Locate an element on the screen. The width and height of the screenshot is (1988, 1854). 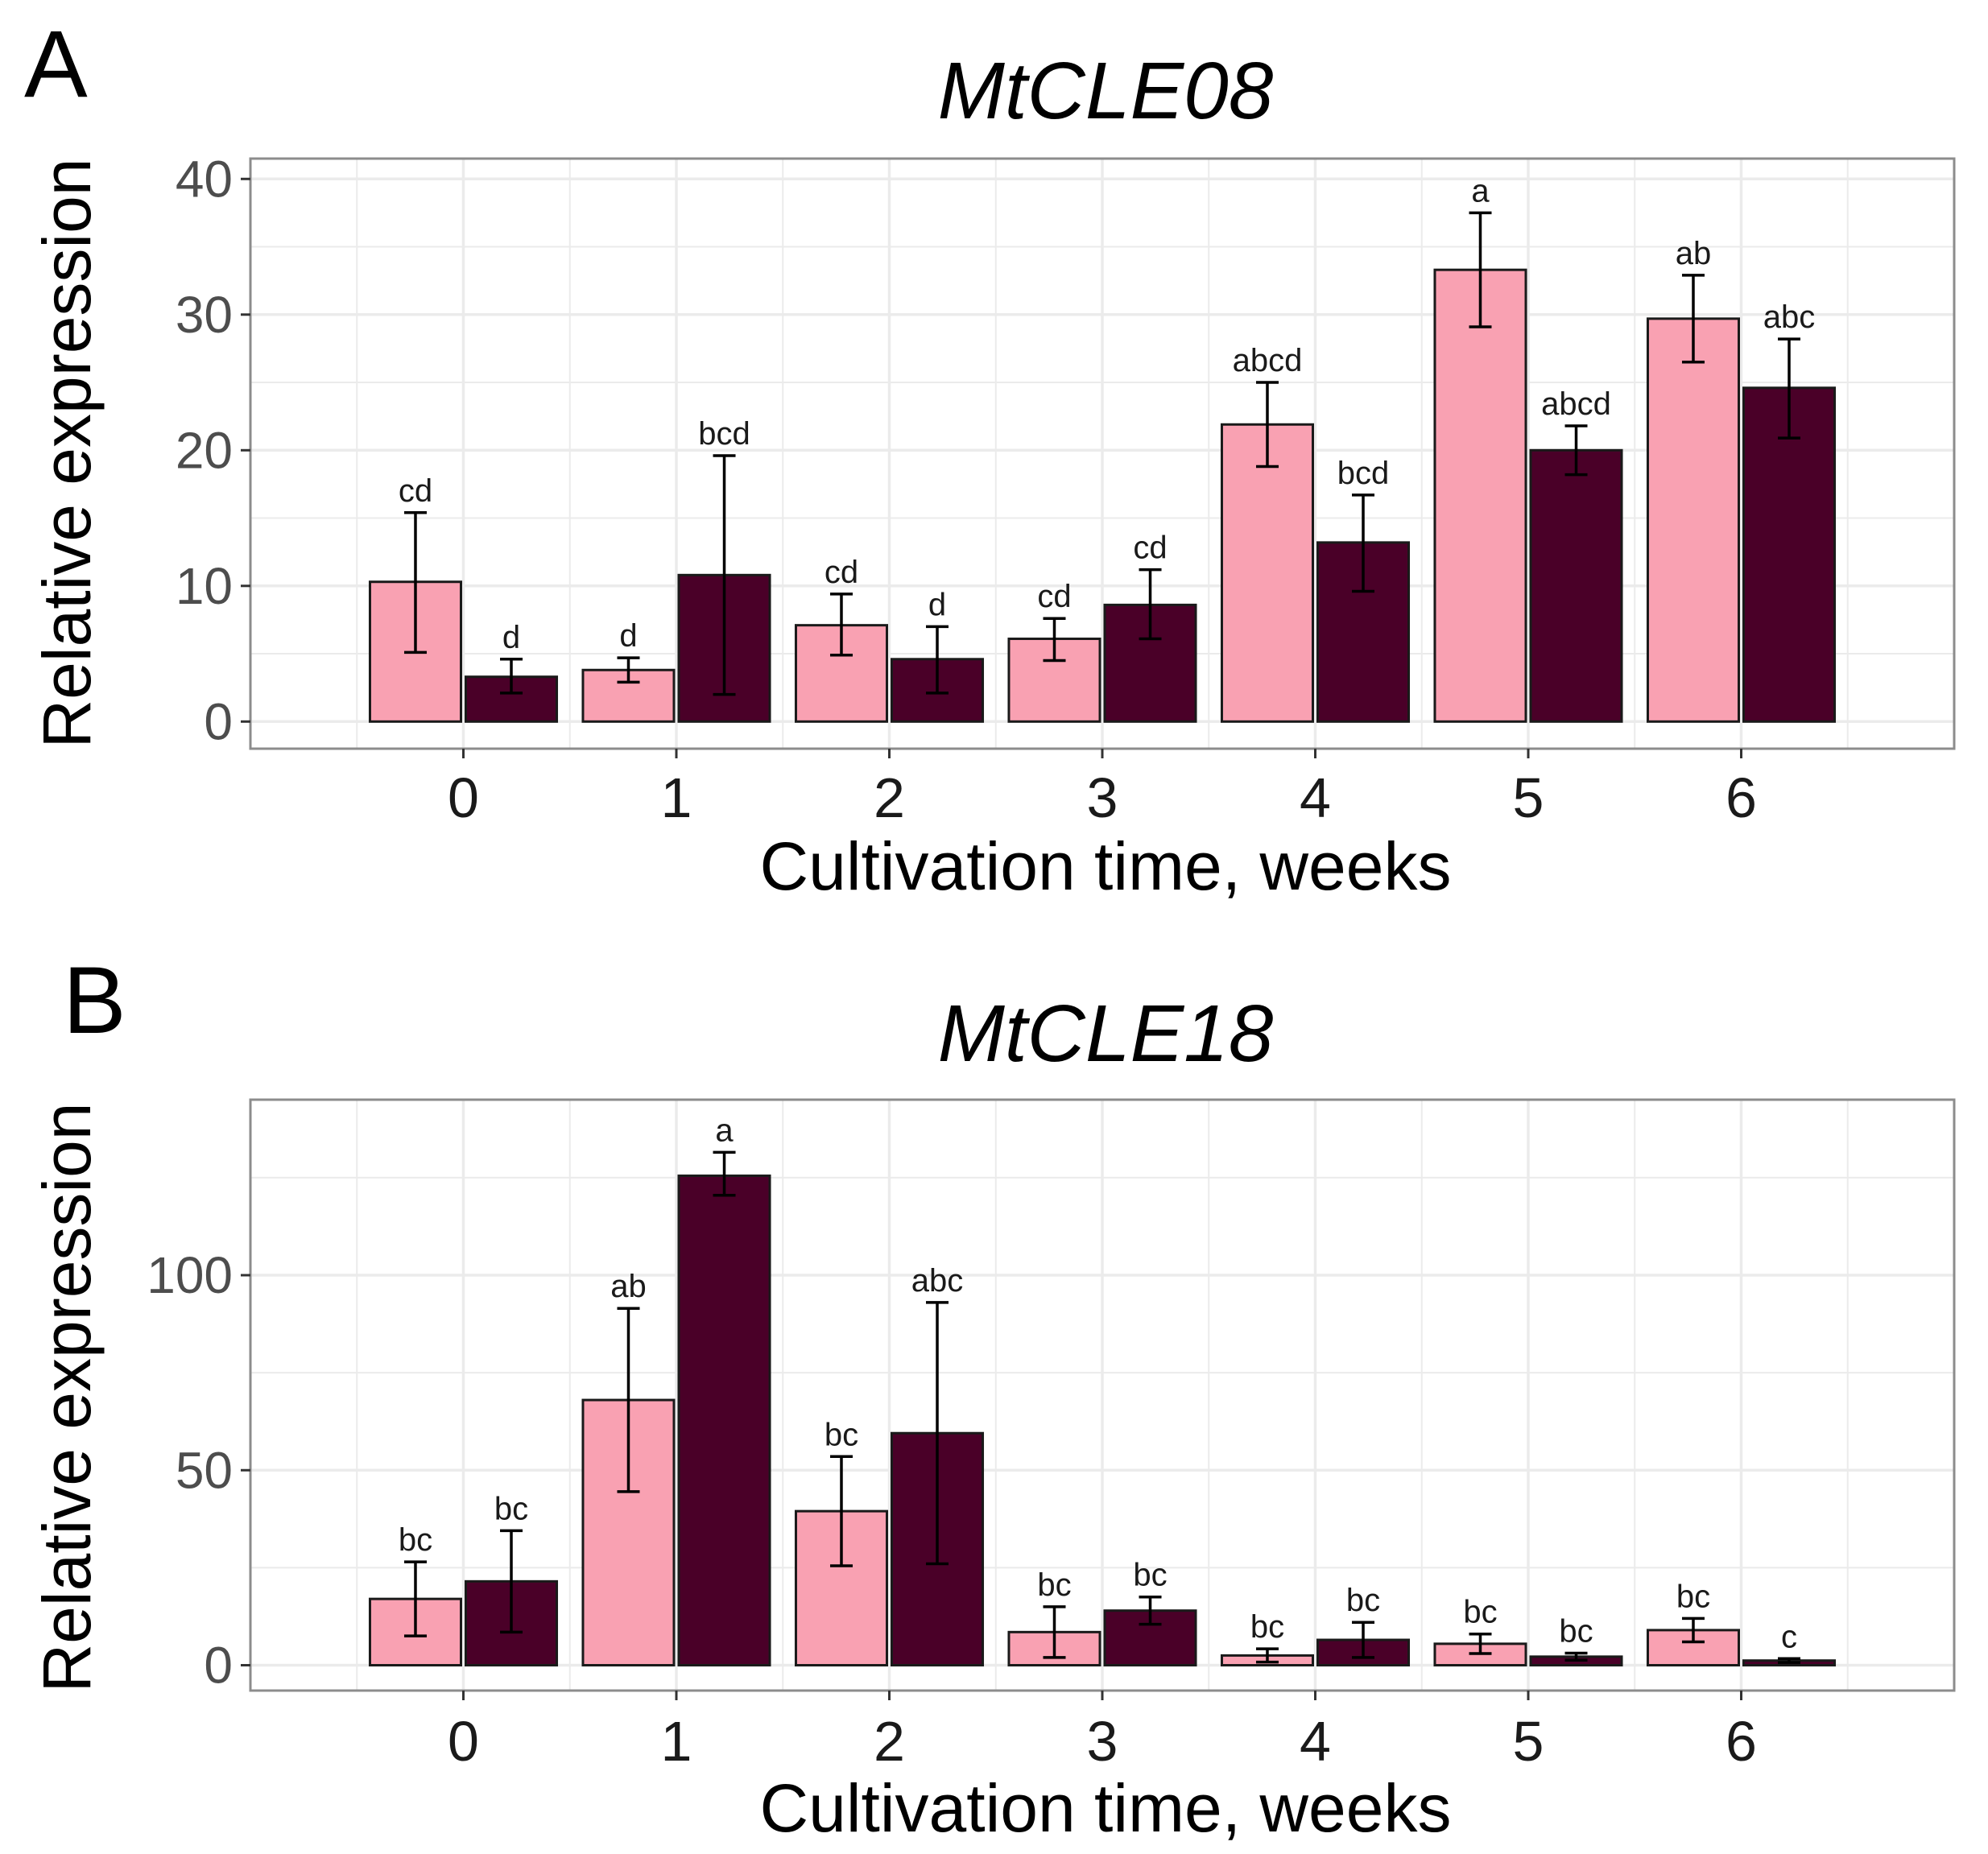
chart-title: MtCLE18 is located at coordinates (1106, 1034).